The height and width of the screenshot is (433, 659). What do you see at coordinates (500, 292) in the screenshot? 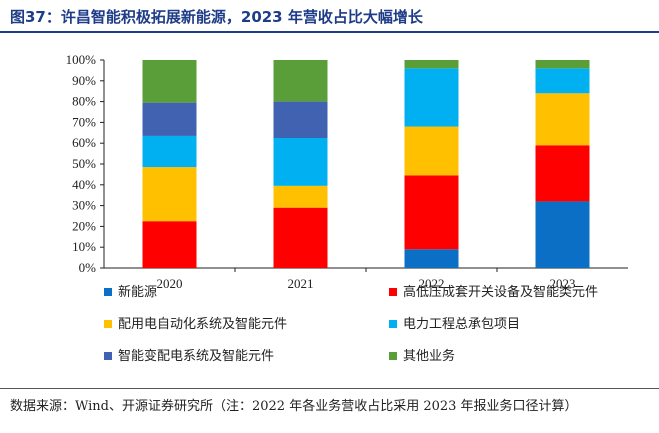
I see `legend-label: 高低压成套开关设备及智能类元件` at bounding box center [500, 292].